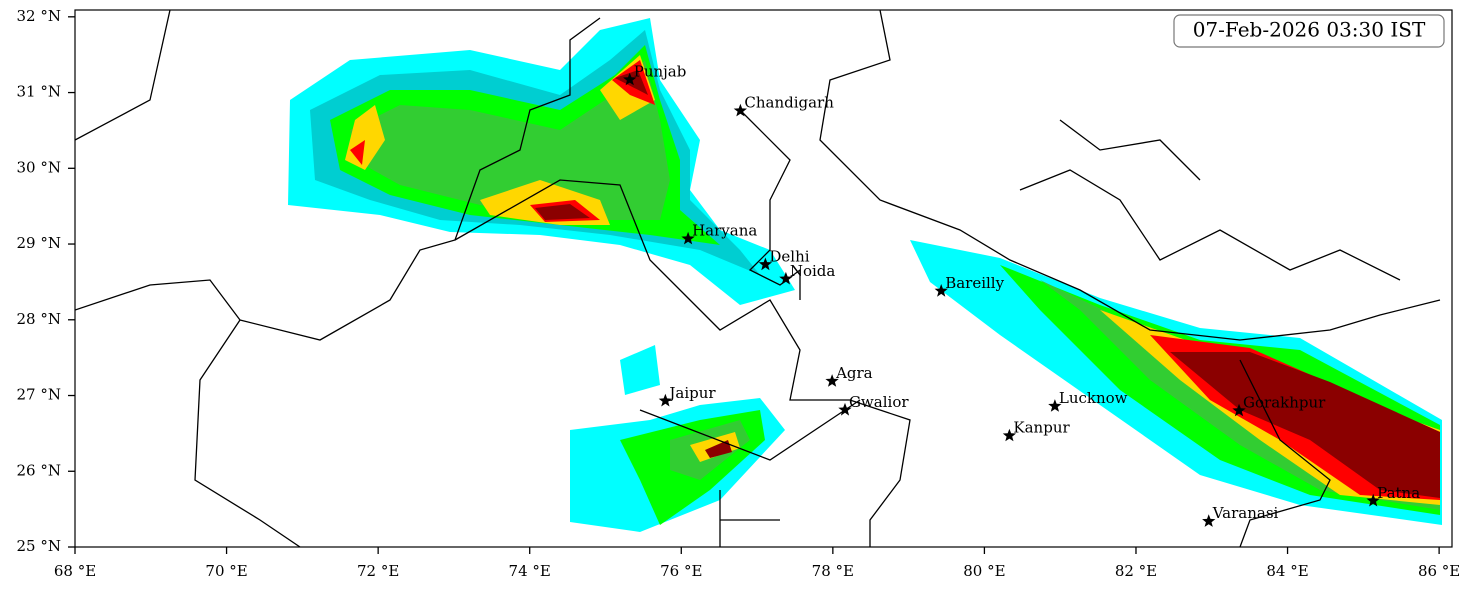 This screenshot has height=591, width=1471. What do you see at coordinates (1439, 571) in the screenshot?
I see `x-tick-label: 86 °E` at bounding box center [1439, 571].